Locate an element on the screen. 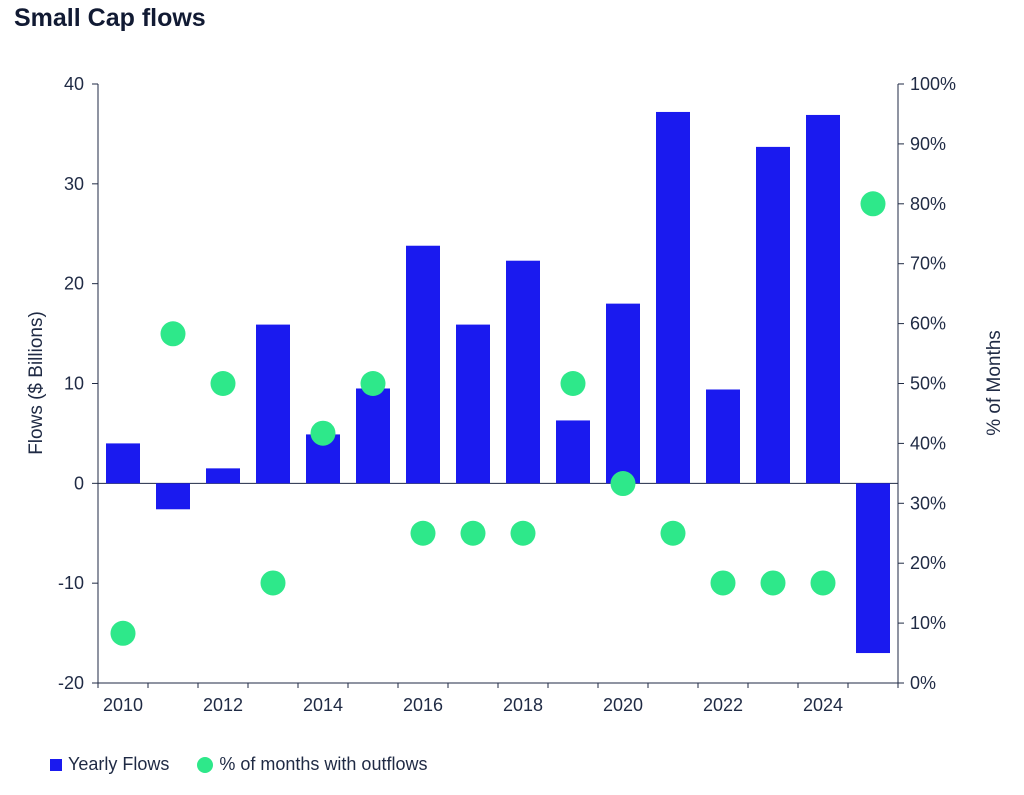  y2-tick-label: 40% is located at coordinates (928, 443).